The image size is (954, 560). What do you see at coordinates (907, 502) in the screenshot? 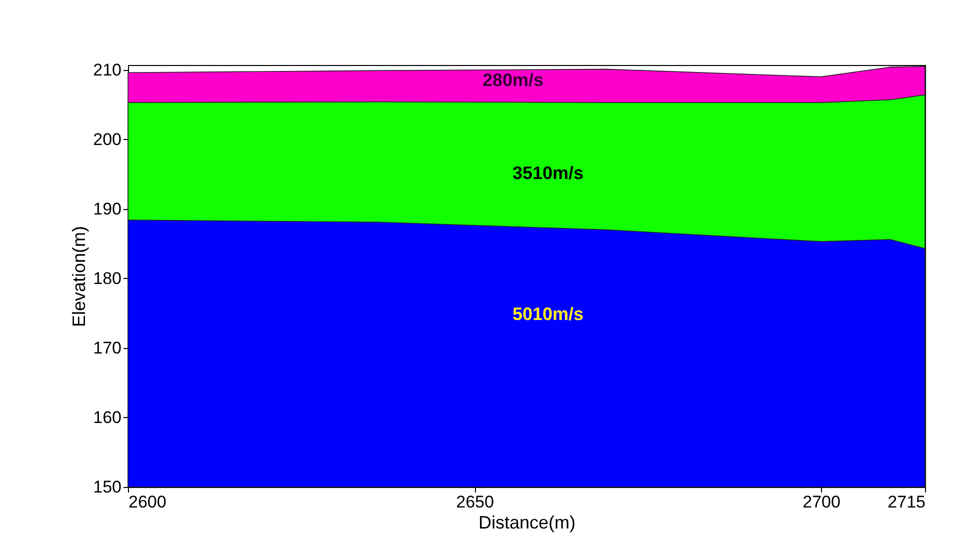
I see `x-tick-label: 2715` at bounding box center [907, 502].